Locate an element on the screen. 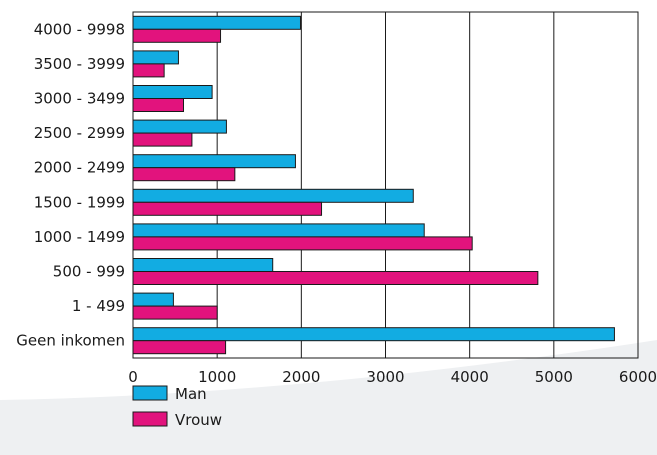 The height and width of the screenshot is (455, 657). x-tick-label: 5000 is located at coordinates (554, 377).